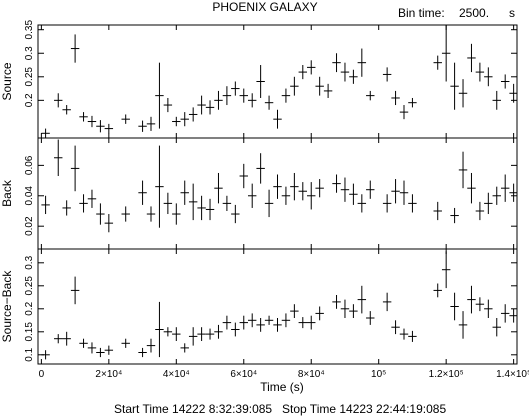 This screenshot has height=418, width=529. Describe the element at coordinates (446, 374) in the screenshot. I see `x-tick-label: 1.2×10⁵` at that location.